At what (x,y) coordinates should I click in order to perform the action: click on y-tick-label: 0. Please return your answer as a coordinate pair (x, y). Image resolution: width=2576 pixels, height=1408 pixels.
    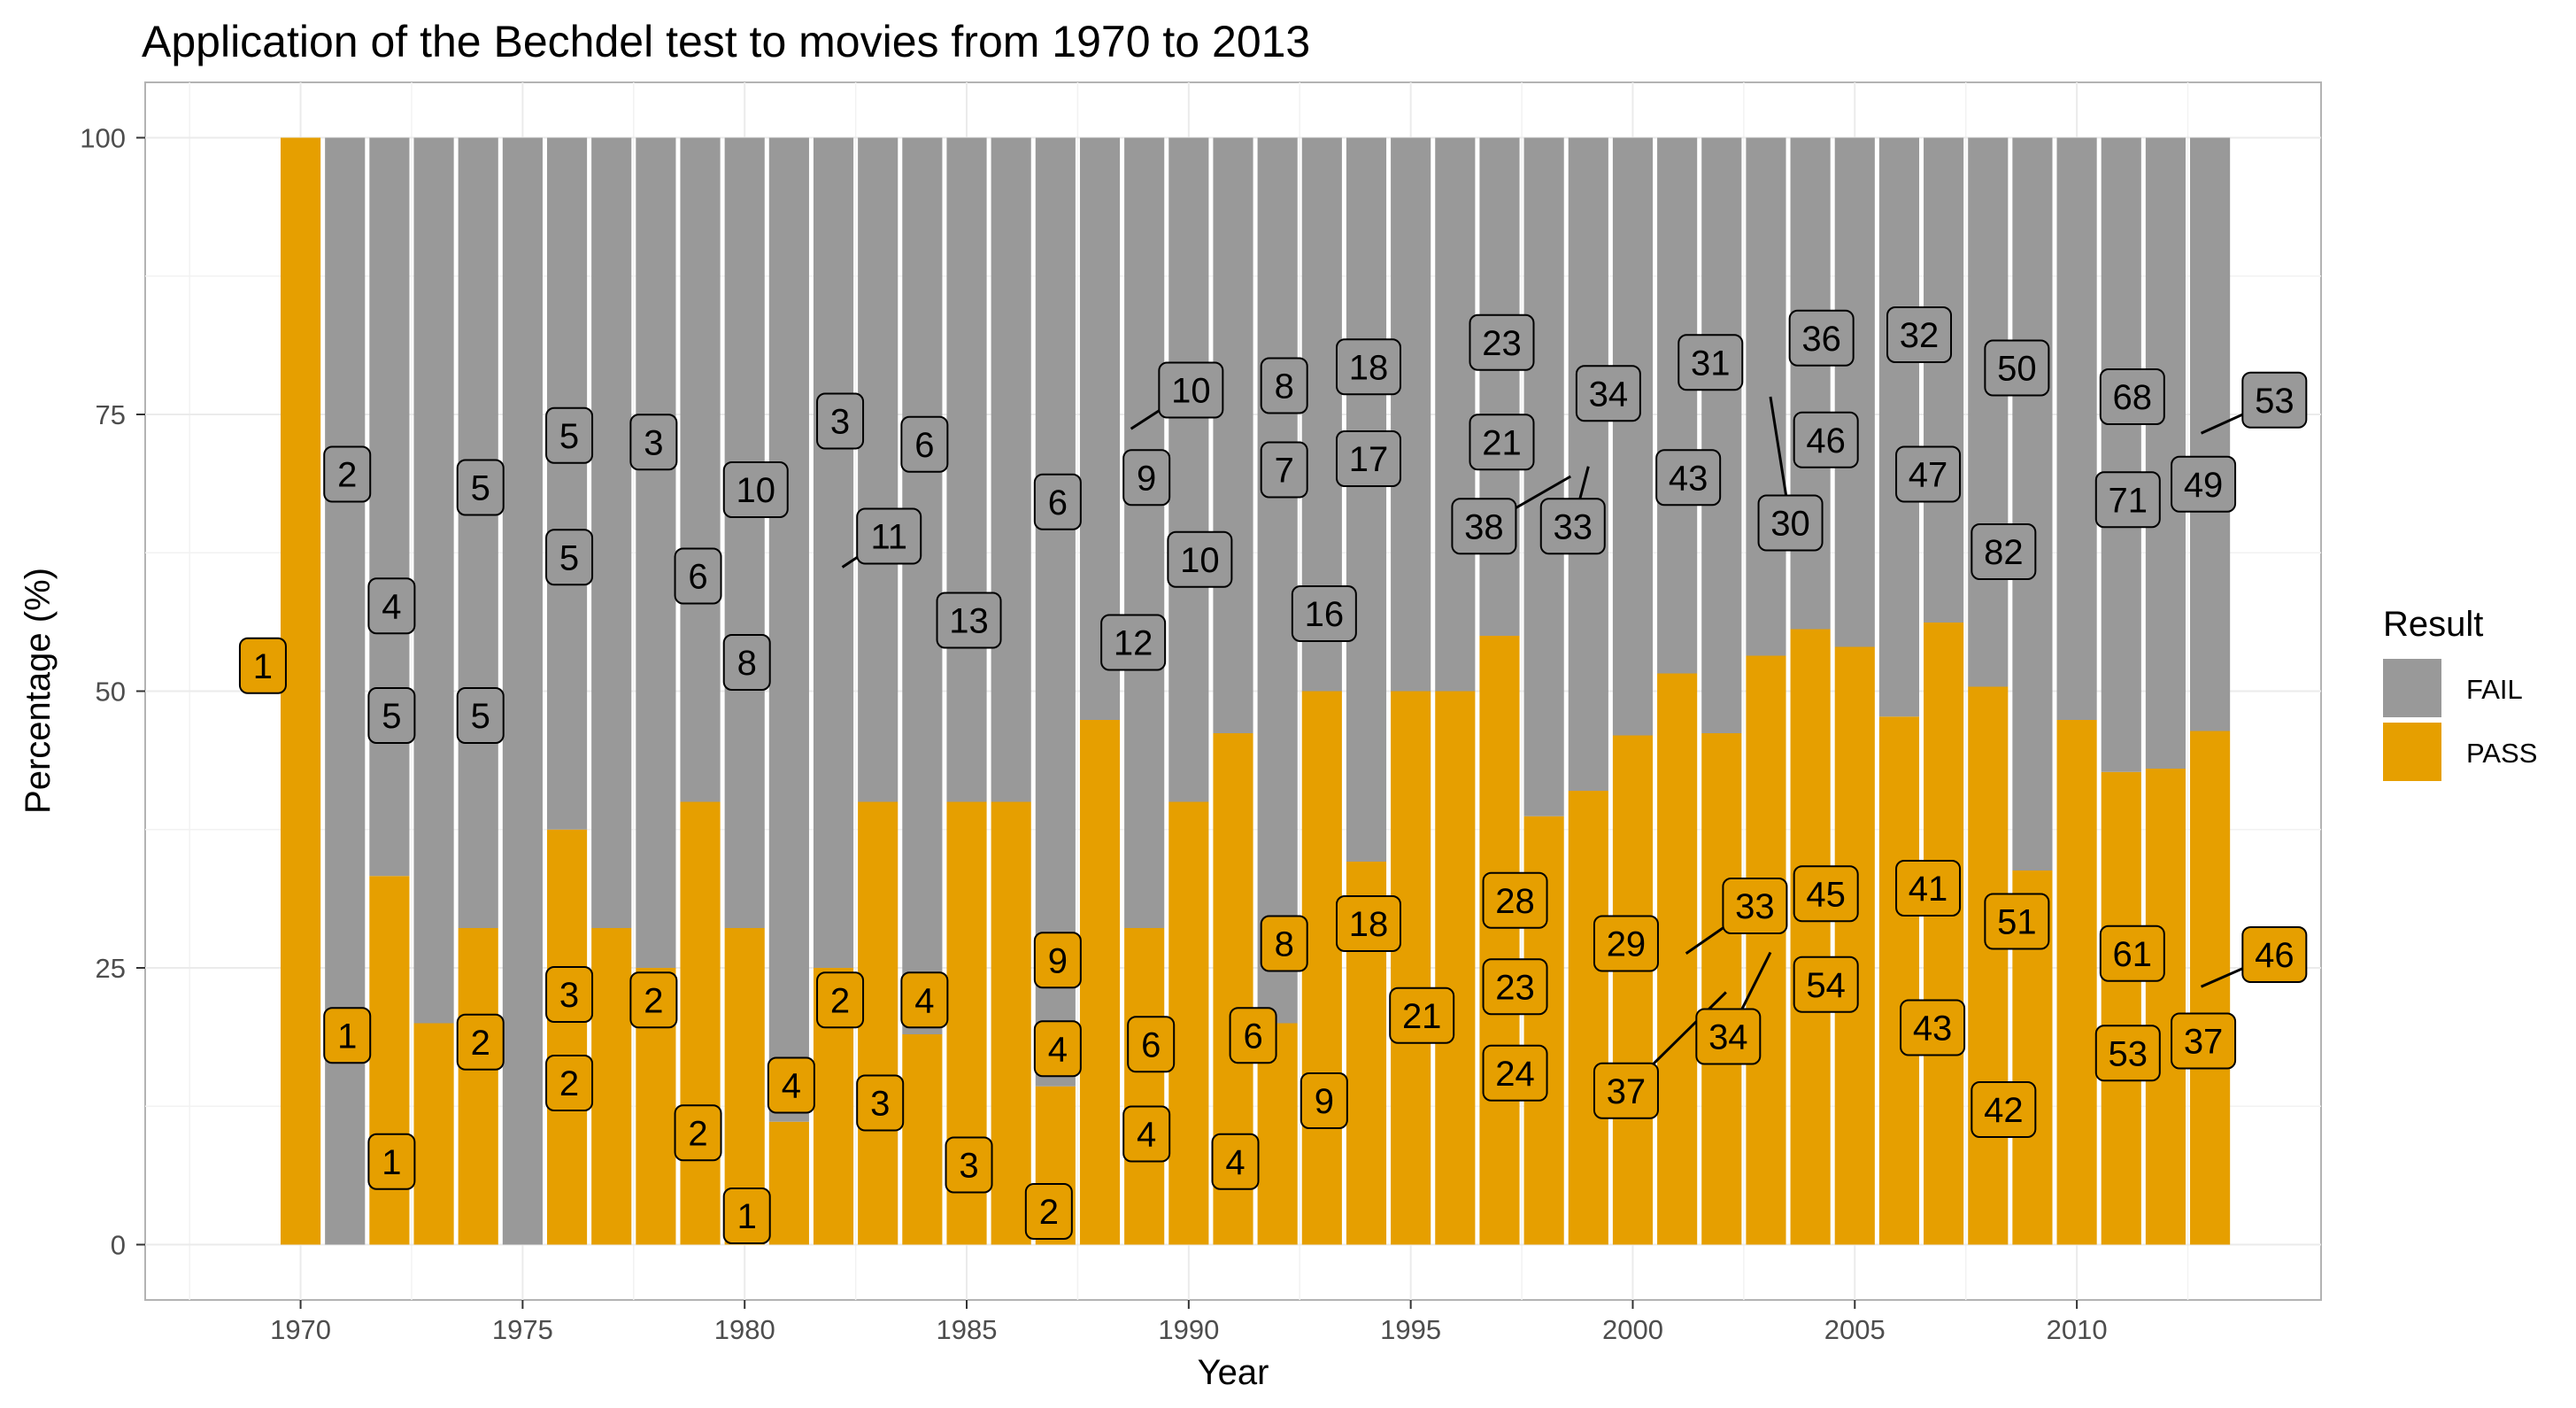
    Looking at the image, I should click on (118, 1245).